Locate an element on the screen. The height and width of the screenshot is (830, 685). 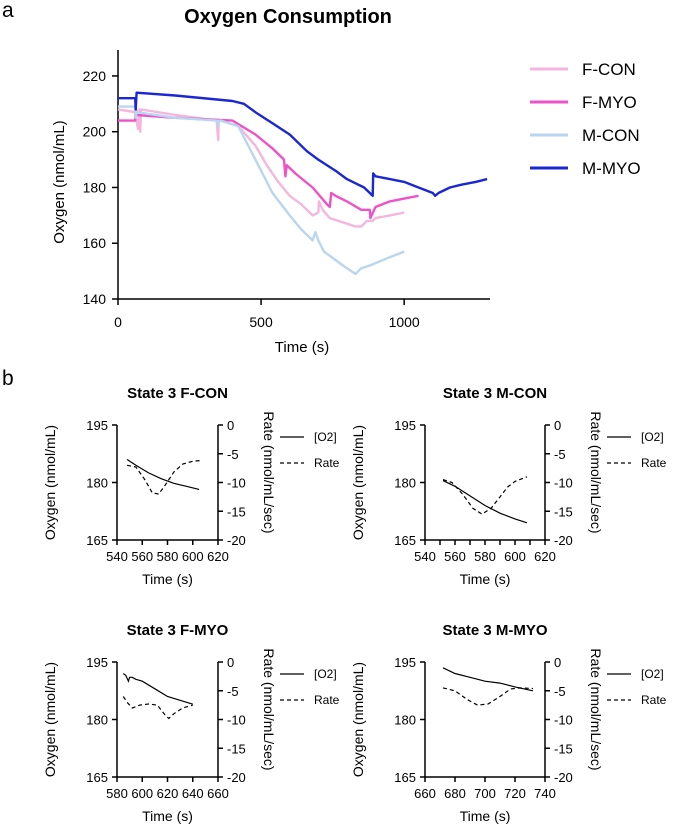
state3-mmyo-y2-tick-label: 0 is located at coordinates (557, 662).